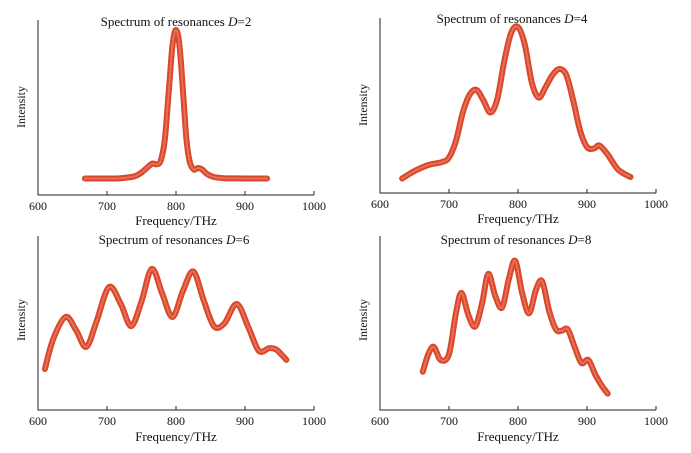 This screenshot has width=691, height=453. Describe the element at coordinates (516, 239) in the screenshot. I see `chart-title: Spectrum of resonances D=8` at that location.